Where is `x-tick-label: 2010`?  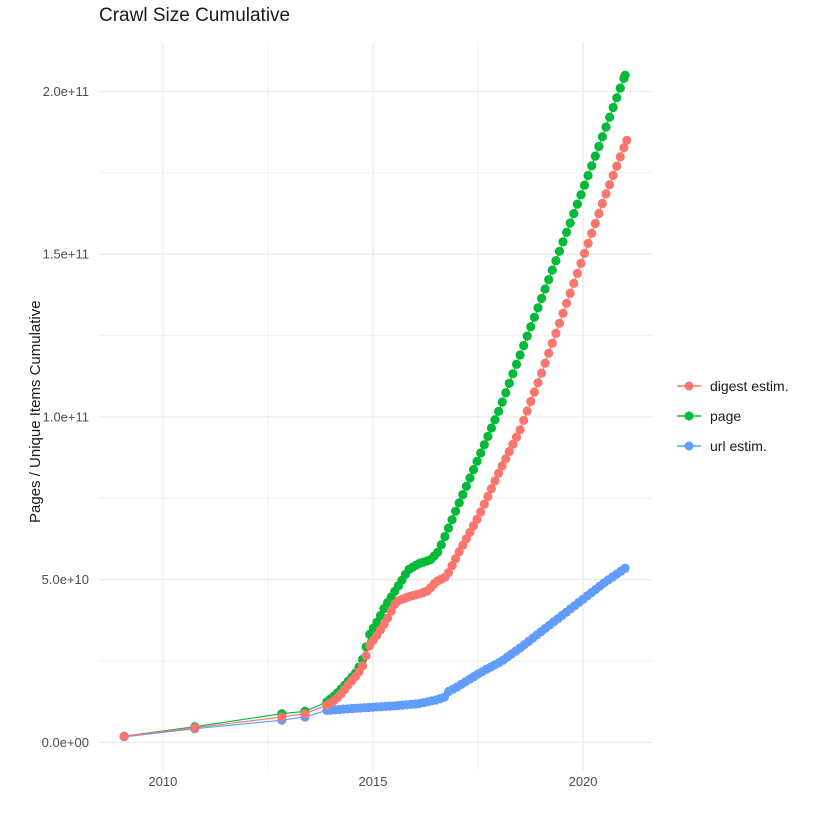
x-tick-label: 2010 is located at coordinates (162, 781).